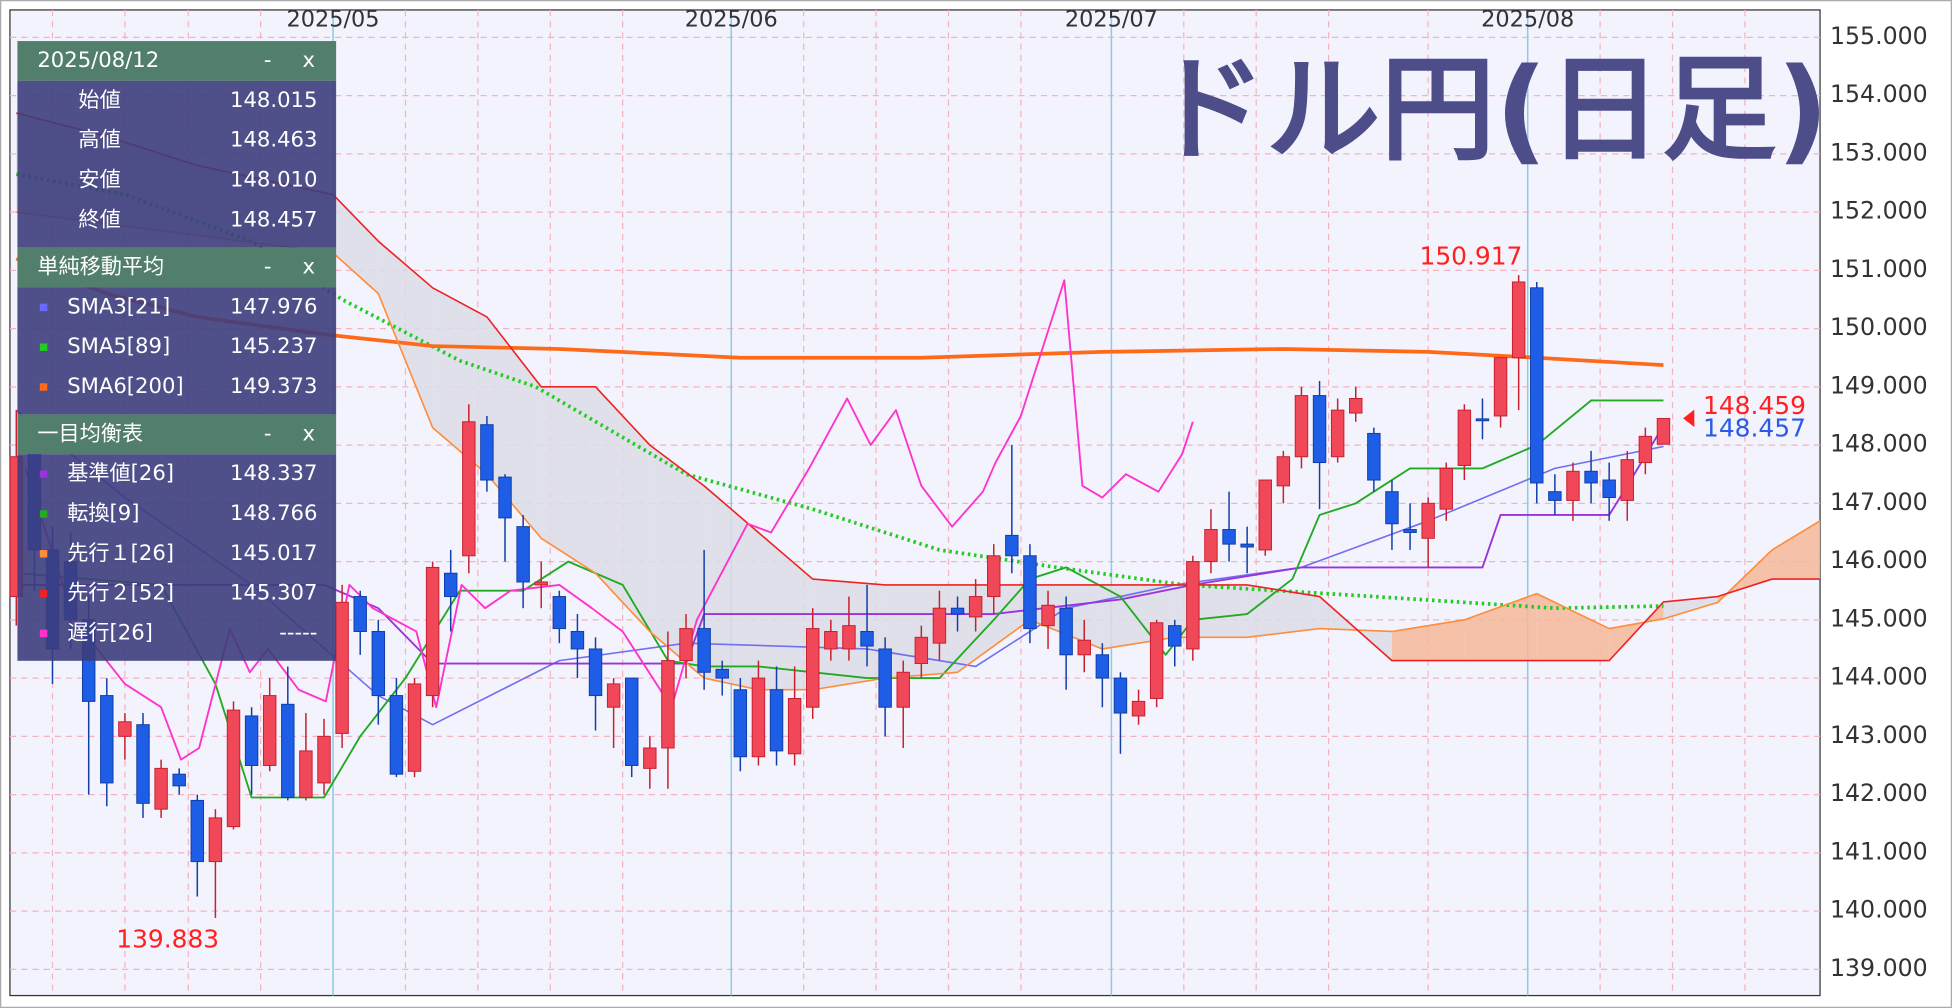  What do you see at coordinates (1879, 968) in the screenshot?
I see `y-tick-label: 139.000` at bounding box center [1879, 968].